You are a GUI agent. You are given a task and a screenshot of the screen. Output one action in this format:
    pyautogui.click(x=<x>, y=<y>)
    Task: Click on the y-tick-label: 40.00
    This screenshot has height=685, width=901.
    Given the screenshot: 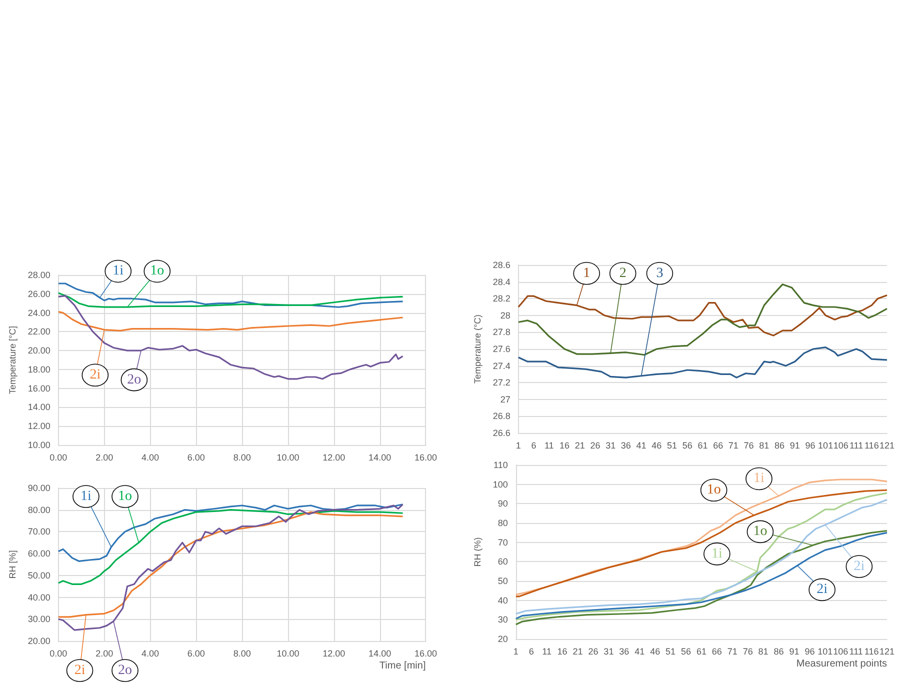 What is the action you would take?
    pyautogui.click(x=39, y=597)
    